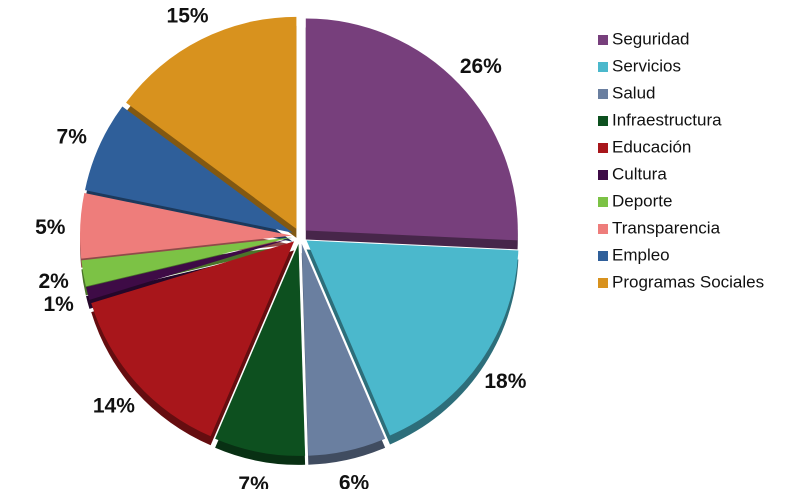 This screenshot has height=489, width=804. I want to click on legend-label: Infraestructura, so click(667, 119).